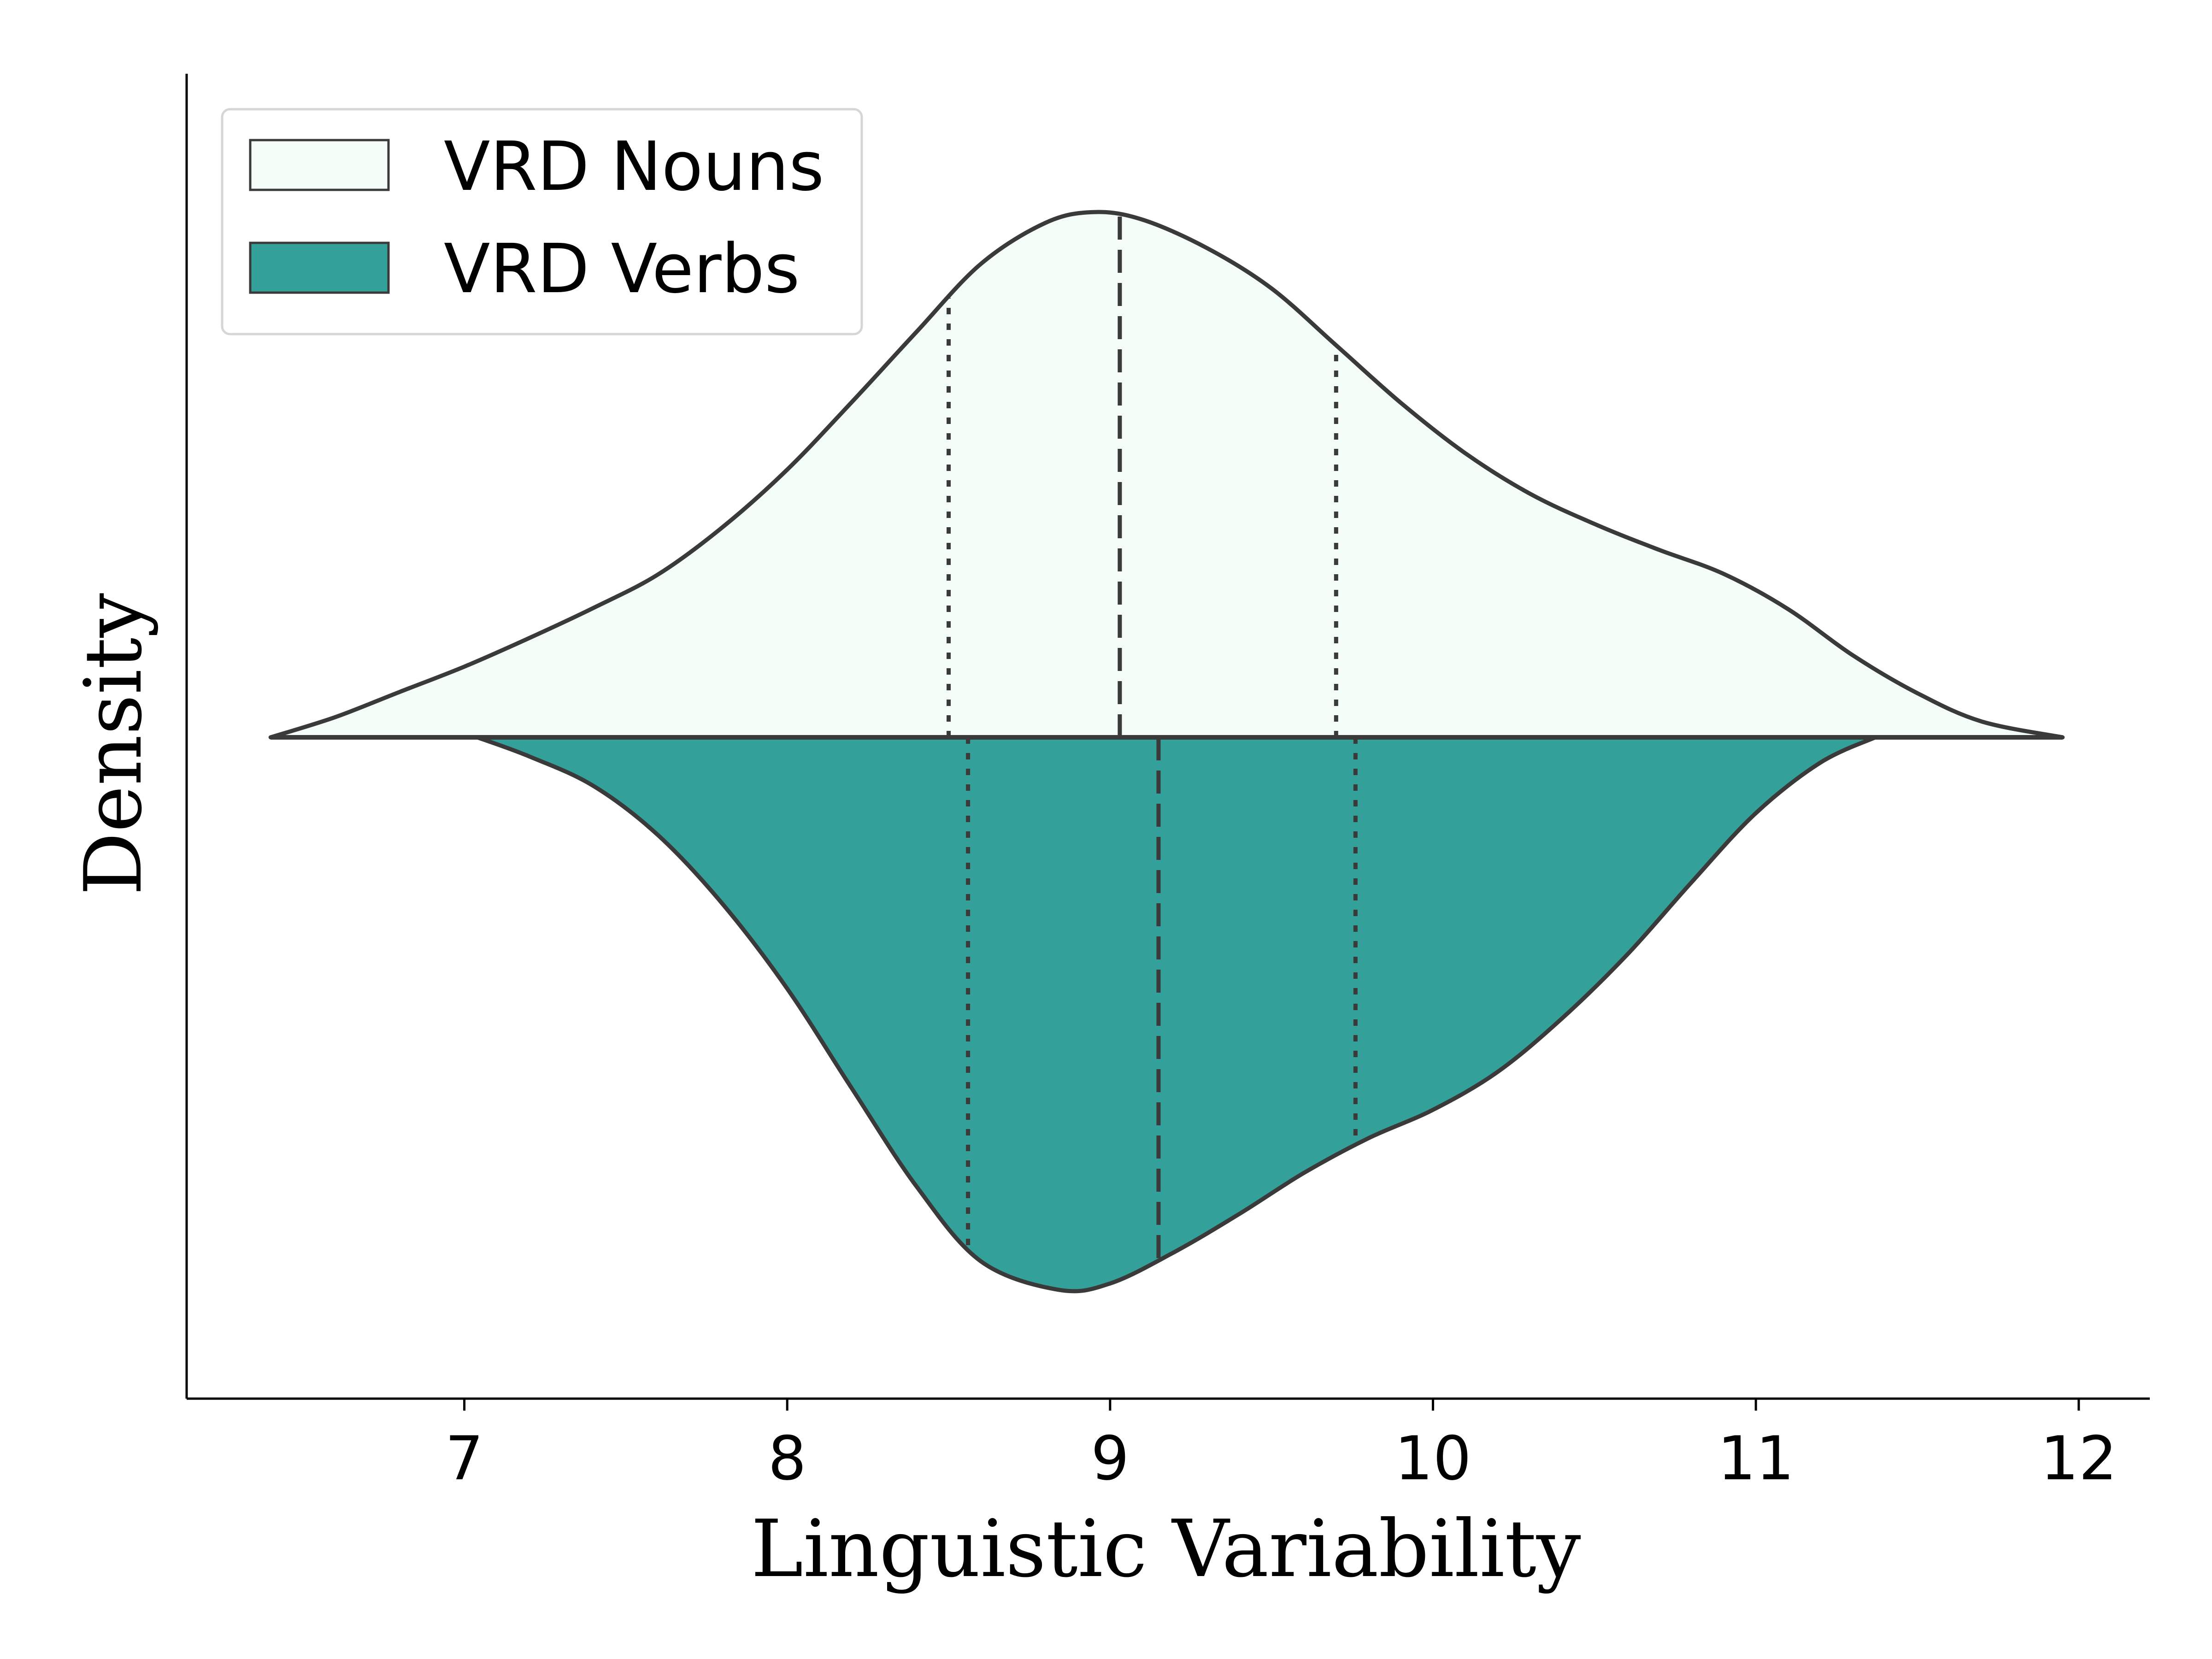  What do you see at coordinates (622, 268) in the screenshot?
I see `legend-label-verbs: VRD Verbs` at bounding box center [622, 268].